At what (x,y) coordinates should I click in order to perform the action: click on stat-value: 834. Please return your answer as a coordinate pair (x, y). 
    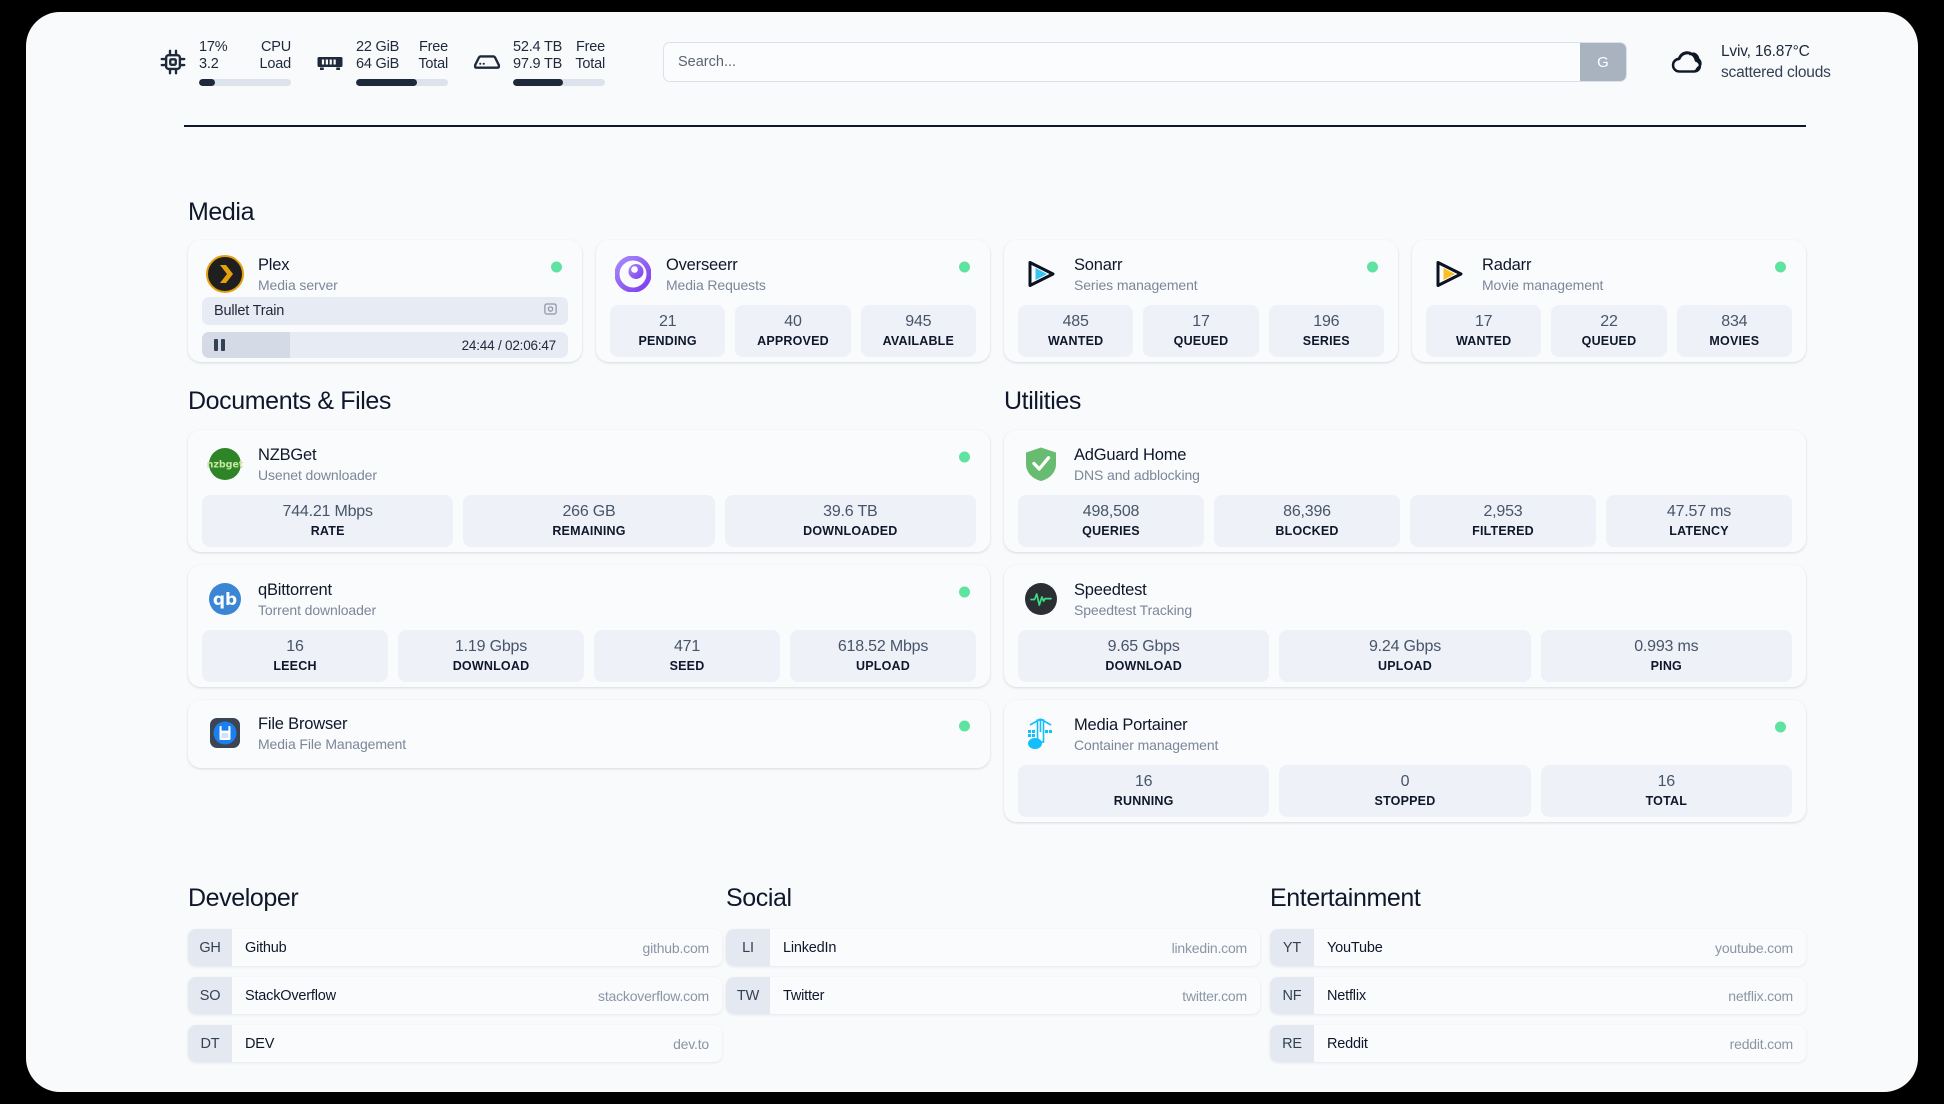
    Looking at the image, I should click on (1734, 321).